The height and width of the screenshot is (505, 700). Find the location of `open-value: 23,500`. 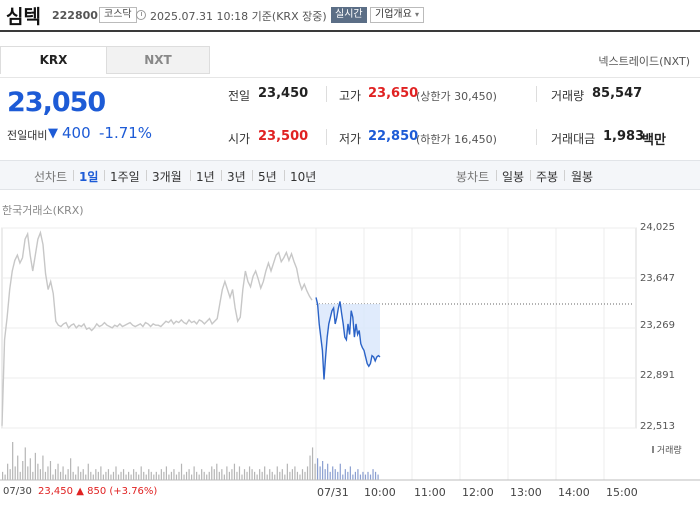

open-value: 23,500 is located at coordinates (283, 136).